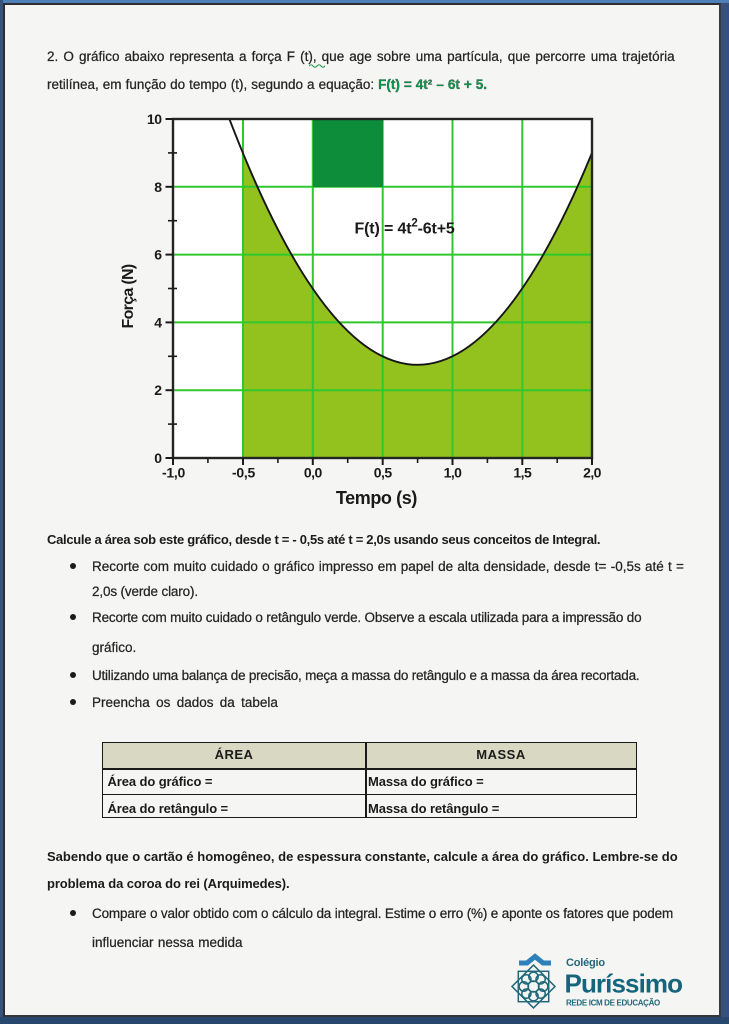 The width and height of the screenshot is (729, 1024). What do you see at coordinates (592, 473) in the screenshot?
I see `svg-text: 2,0` at bounding box center [592, 473].